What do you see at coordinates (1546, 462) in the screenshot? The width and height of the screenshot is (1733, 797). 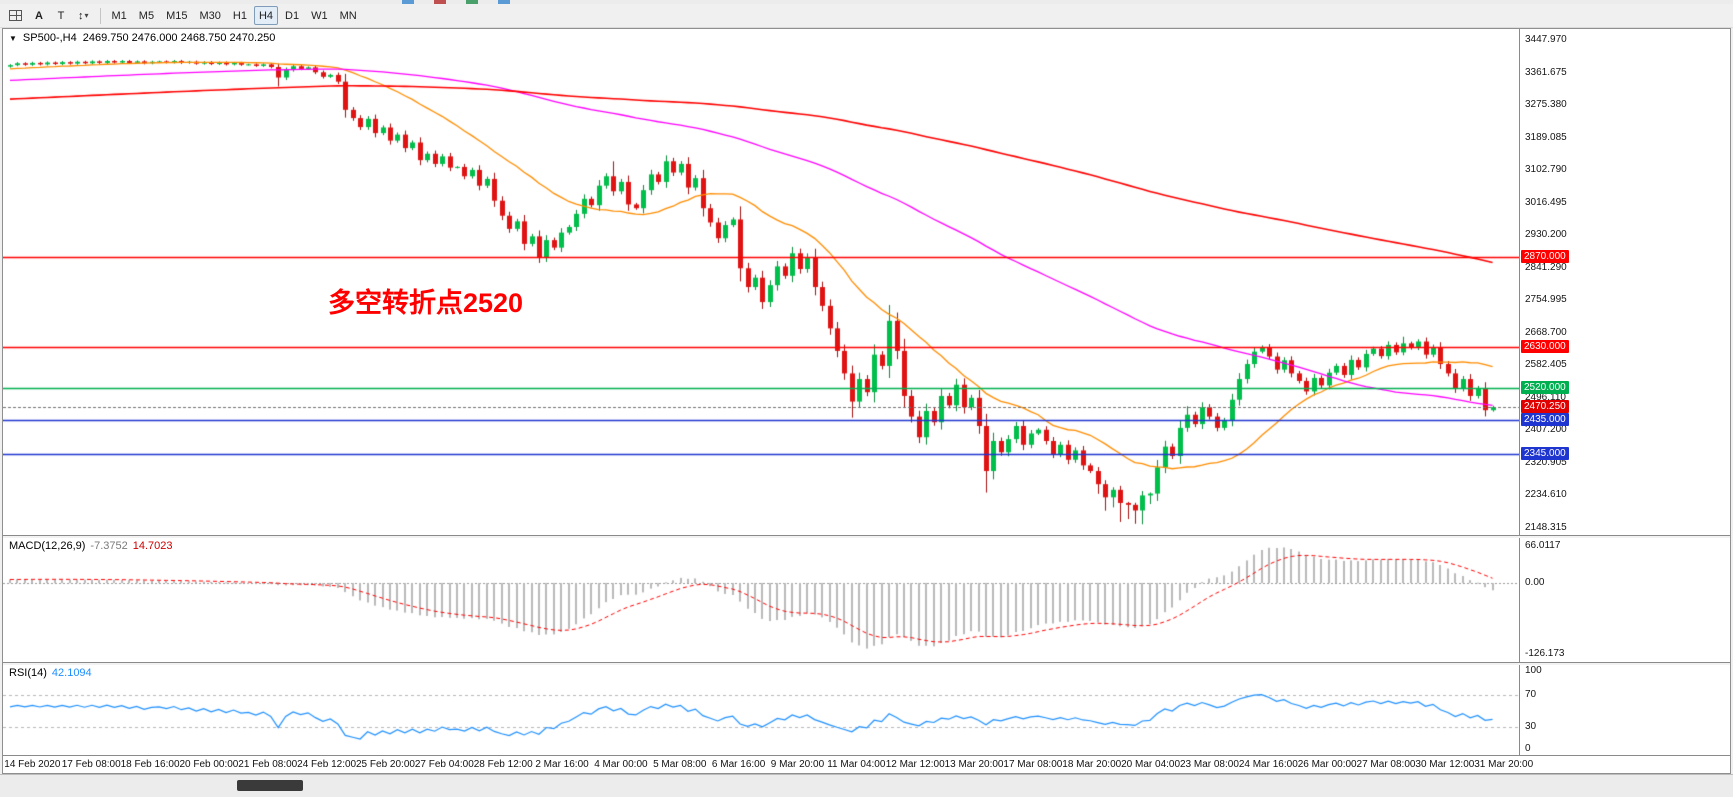 I see `price-scale-label: 2320.905` at bounding box center [1546, 462].